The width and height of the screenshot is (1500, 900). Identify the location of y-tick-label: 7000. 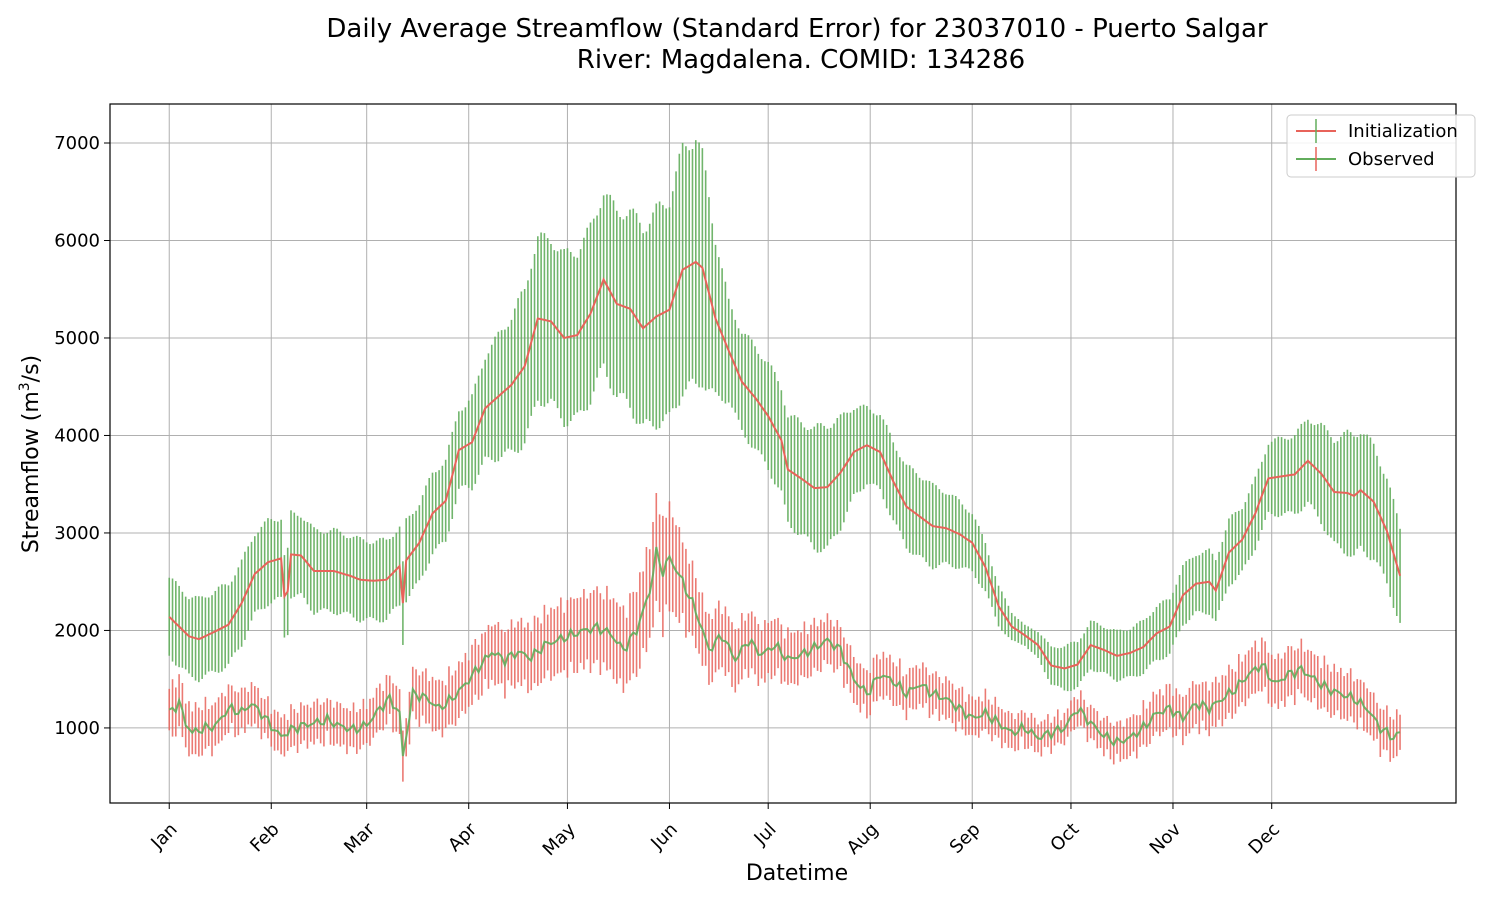
(77, 143).